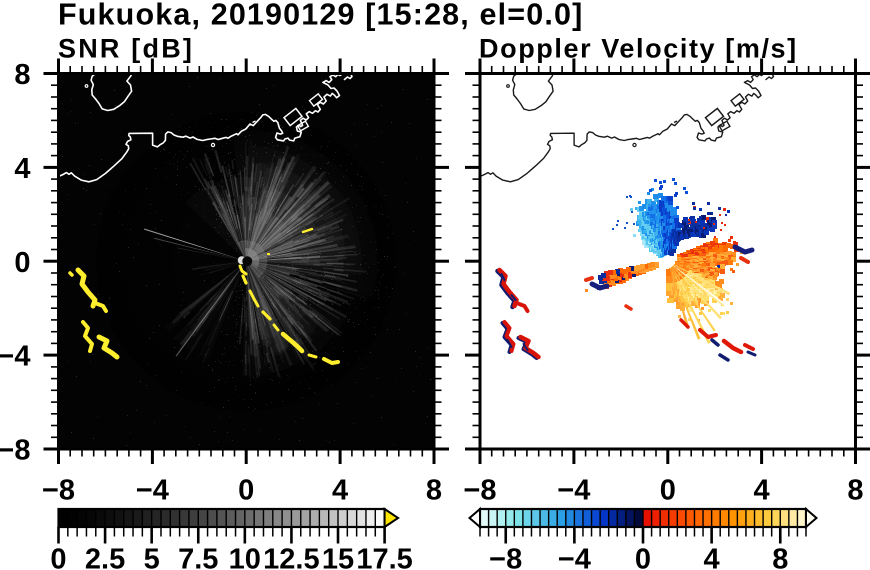 This screenshot has height=570, width=870. Describe the element at coordinates (152, 557) in the screenshot. I see `svg-text: 5` at that location.